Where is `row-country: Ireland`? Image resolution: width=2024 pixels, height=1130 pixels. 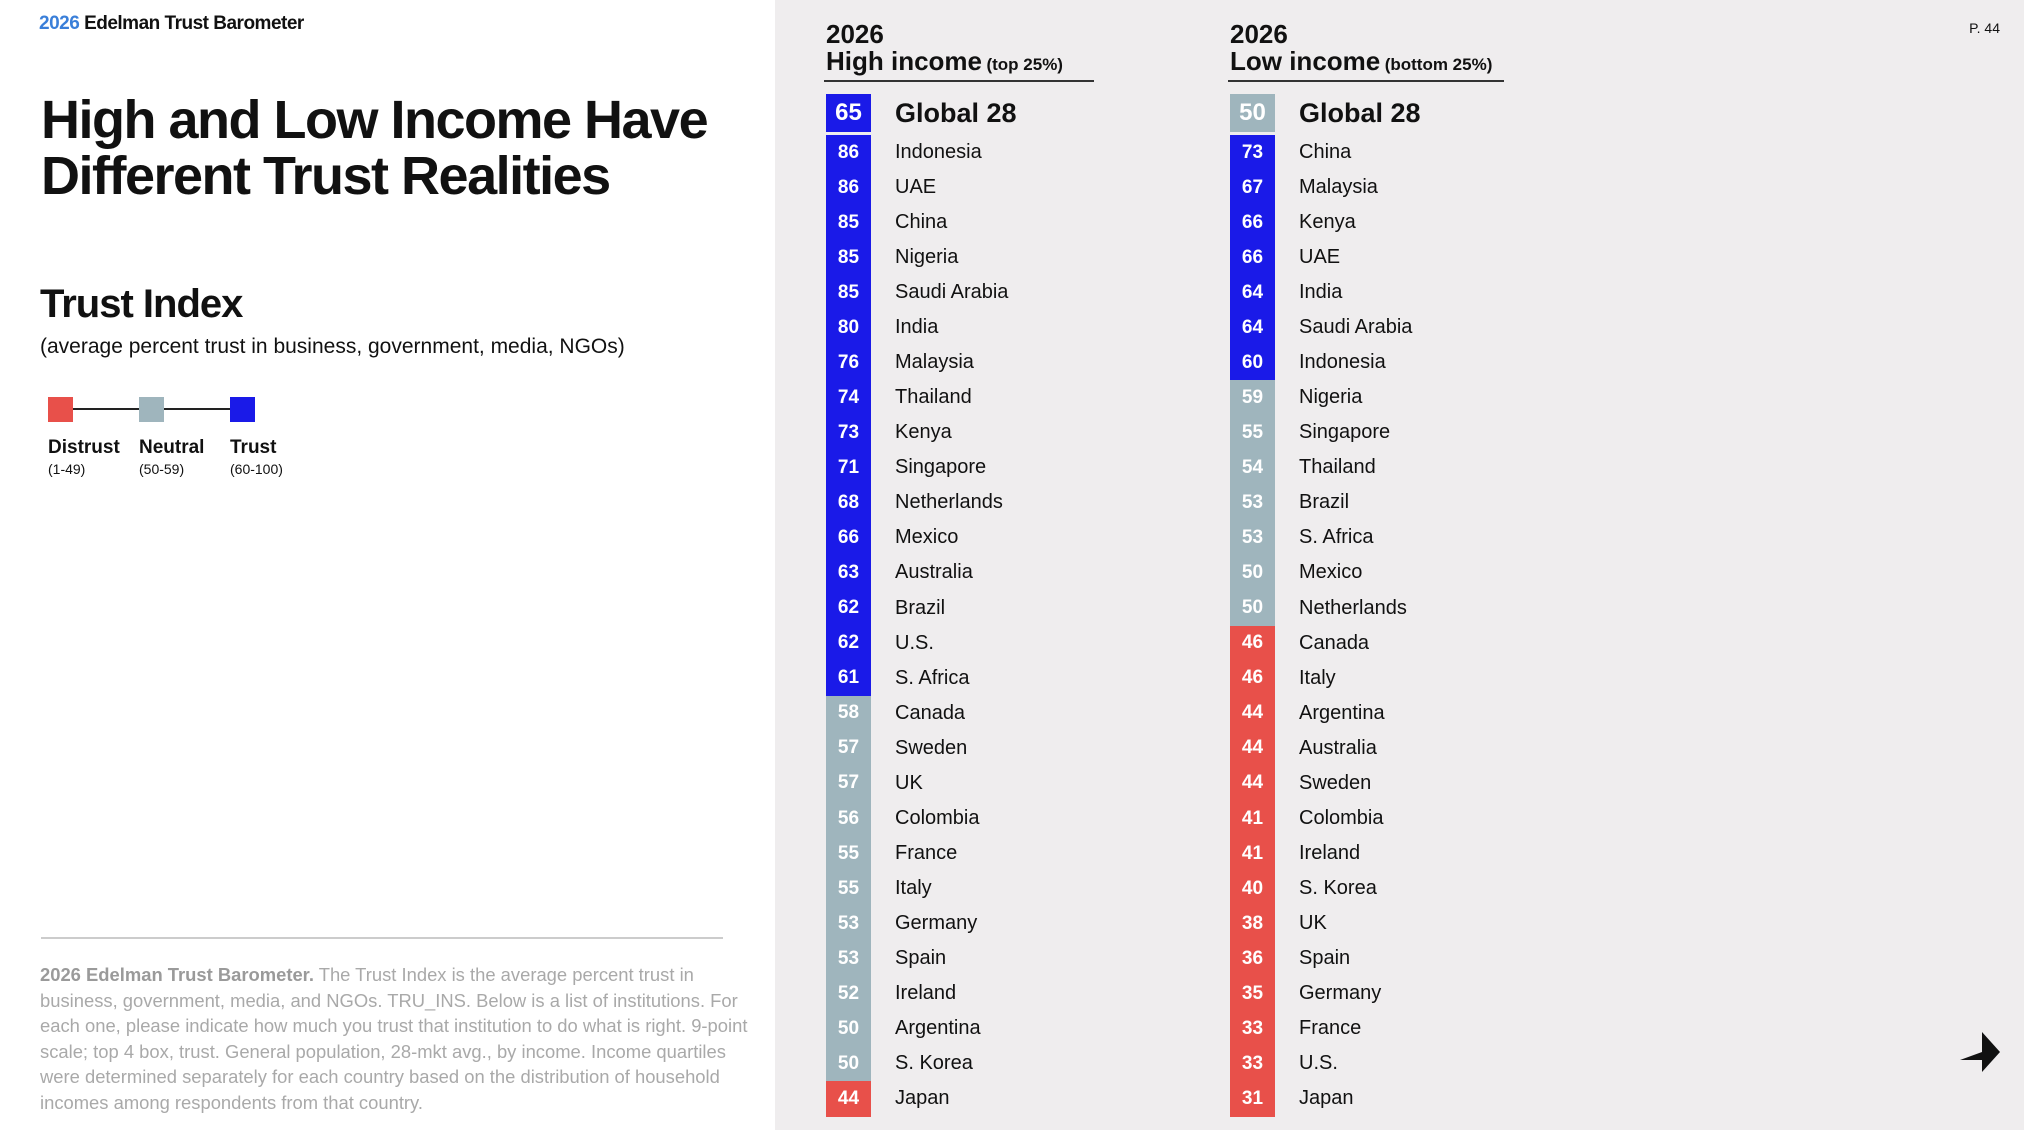 row-country: Ireland is located at coordinates (1330, 852).